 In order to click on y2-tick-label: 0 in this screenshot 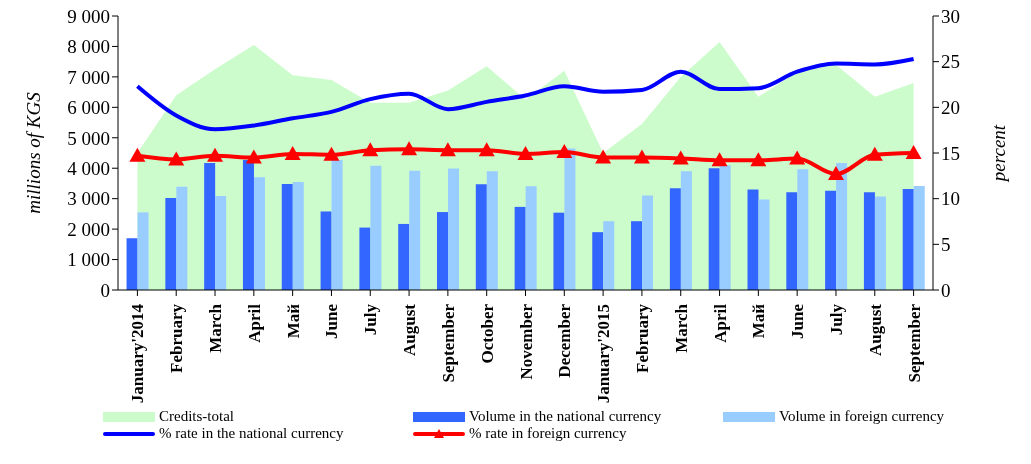, I will do `click(946, 290)`.